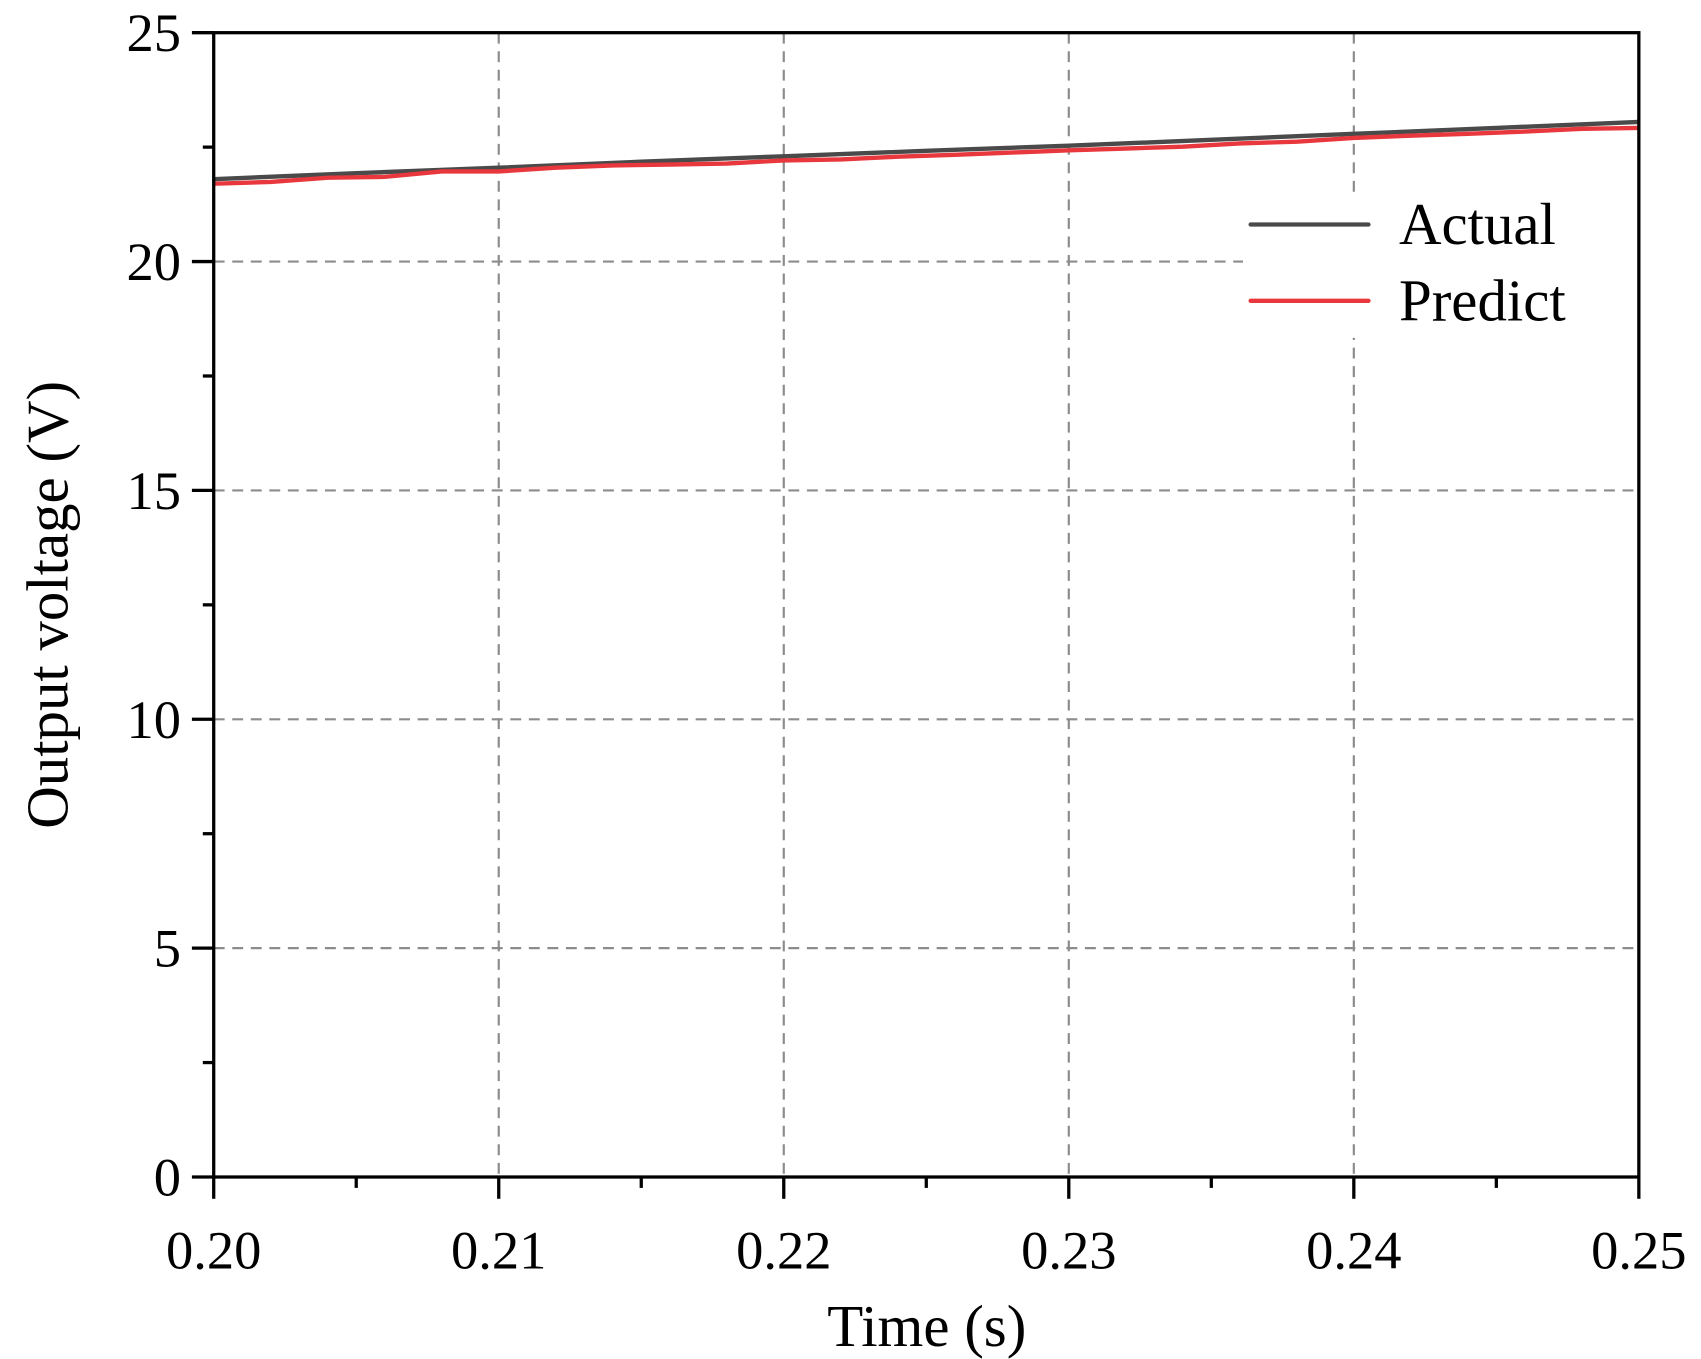 The width and height of the screenshot is (1701, 1359). Describe the element at coordinates (1638, 1250) in the screenshot. I see `x-tick-label: 0.25` at that location.